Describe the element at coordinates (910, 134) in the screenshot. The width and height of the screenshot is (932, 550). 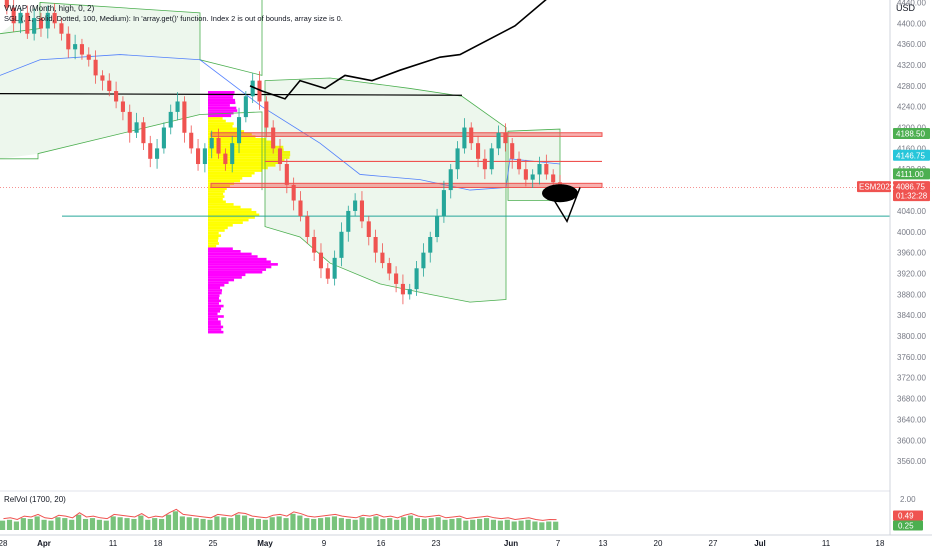
I see `price-tag-text: 4188.50` at that location.